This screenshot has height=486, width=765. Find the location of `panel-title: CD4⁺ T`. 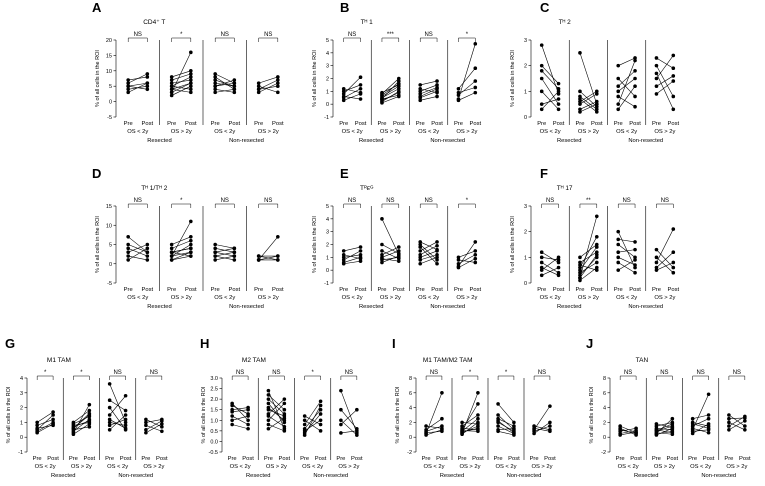

panel-title: CD4⁺ T is located at coordinates (154, 22).